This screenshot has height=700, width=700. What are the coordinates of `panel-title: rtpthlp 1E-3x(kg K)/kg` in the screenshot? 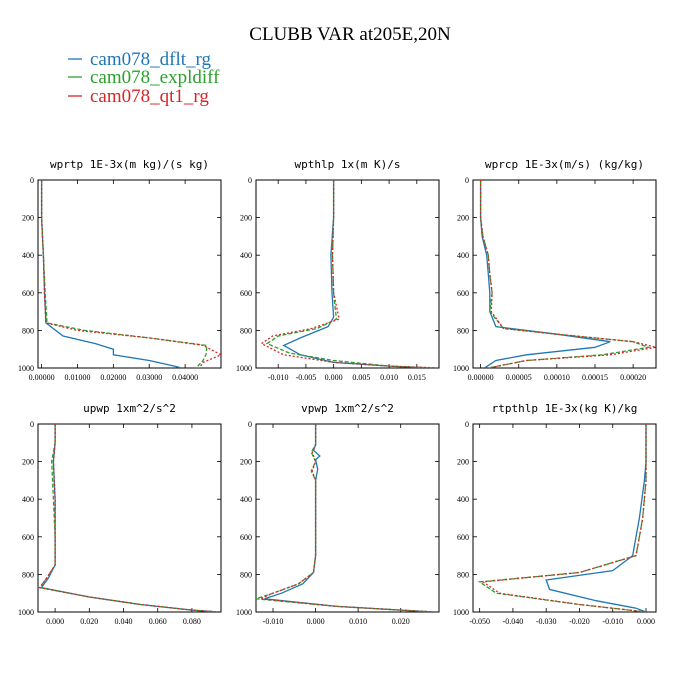 It's located at (565, 408).